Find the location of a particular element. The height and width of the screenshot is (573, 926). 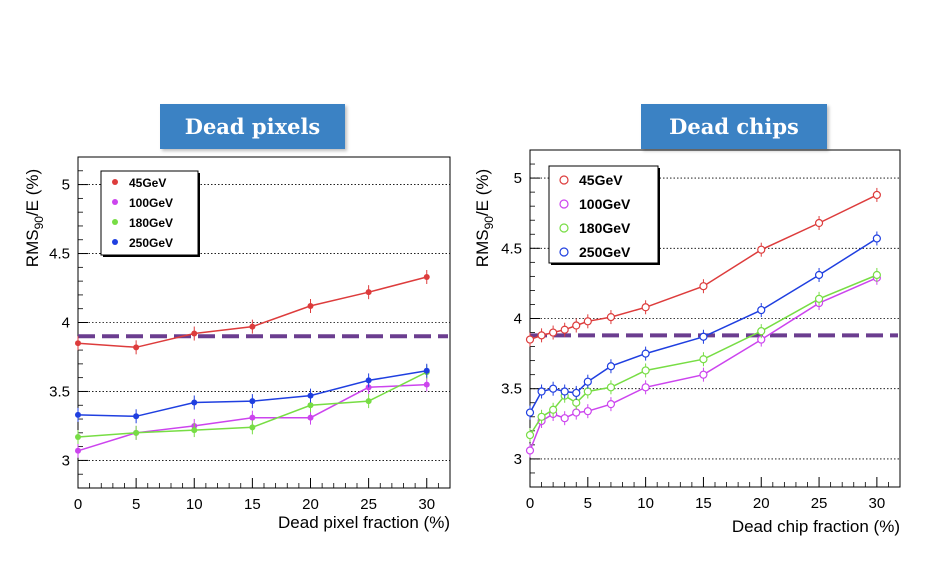

dead-pixels-banner: Dead pixels is located at coordinates (252, 126).